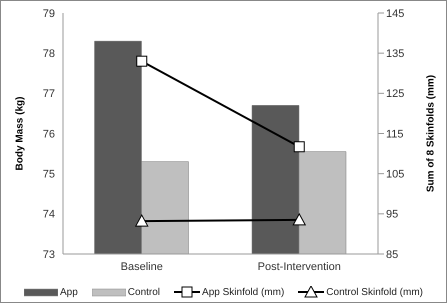  I want to click on y-tick-label: 79, so click(48, 14).